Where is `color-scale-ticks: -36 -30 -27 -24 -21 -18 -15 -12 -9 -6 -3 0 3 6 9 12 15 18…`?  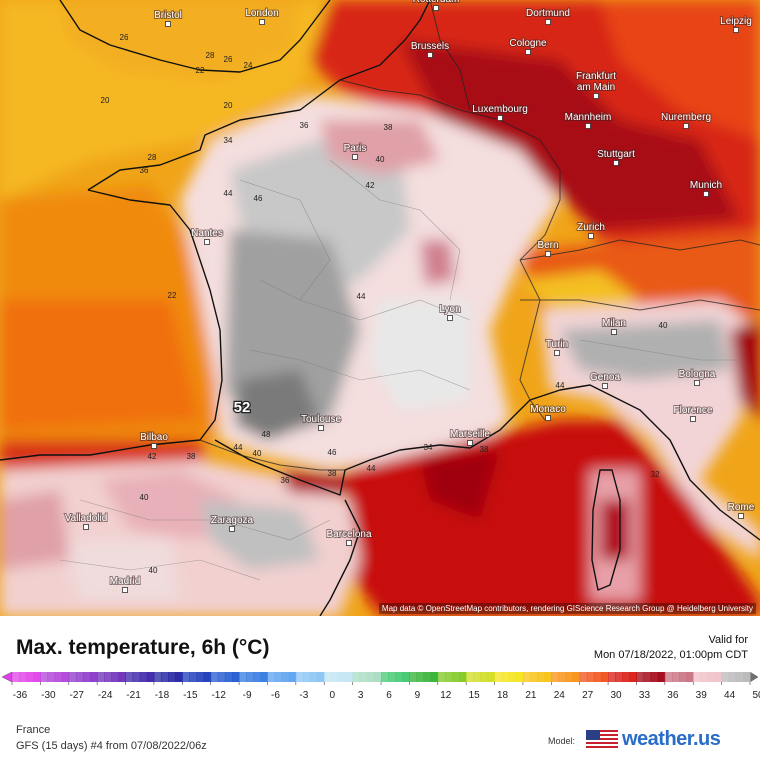
color-scale-ticks: -36 -30 -27 -24 -21 -18 -15 -12 -9 -6 -3 0 3 6 9 12 15 18… is located at coordinates (385, 691).